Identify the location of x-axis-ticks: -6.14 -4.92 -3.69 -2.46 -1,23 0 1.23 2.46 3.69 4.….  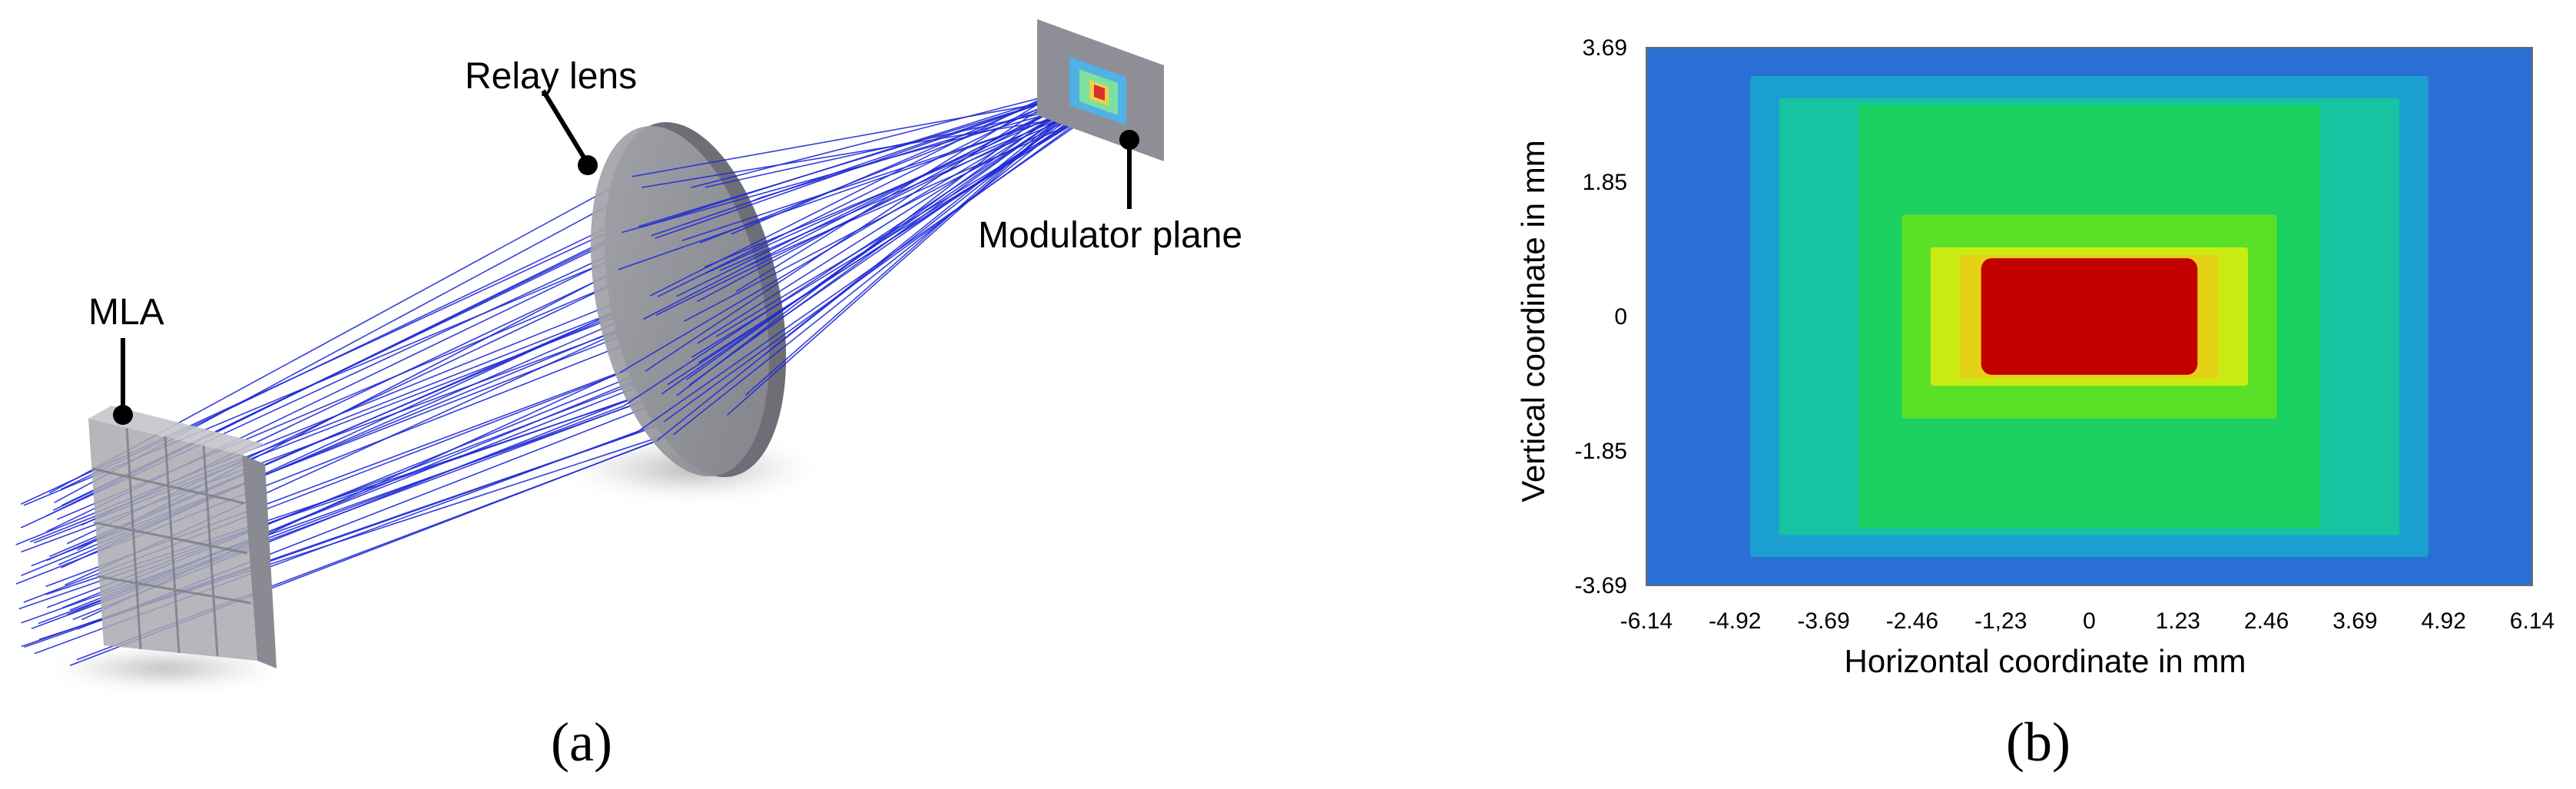
(2087, 621).